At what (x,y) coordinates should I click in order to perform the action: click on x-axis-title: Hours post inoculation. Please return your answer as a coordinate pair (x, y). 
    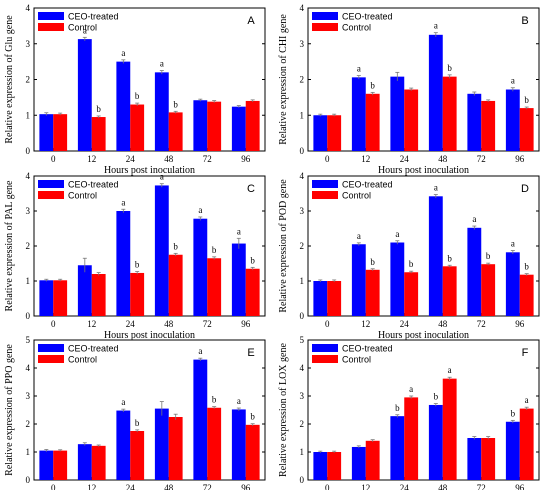
    Looking at the image, I should click on (149, 335).